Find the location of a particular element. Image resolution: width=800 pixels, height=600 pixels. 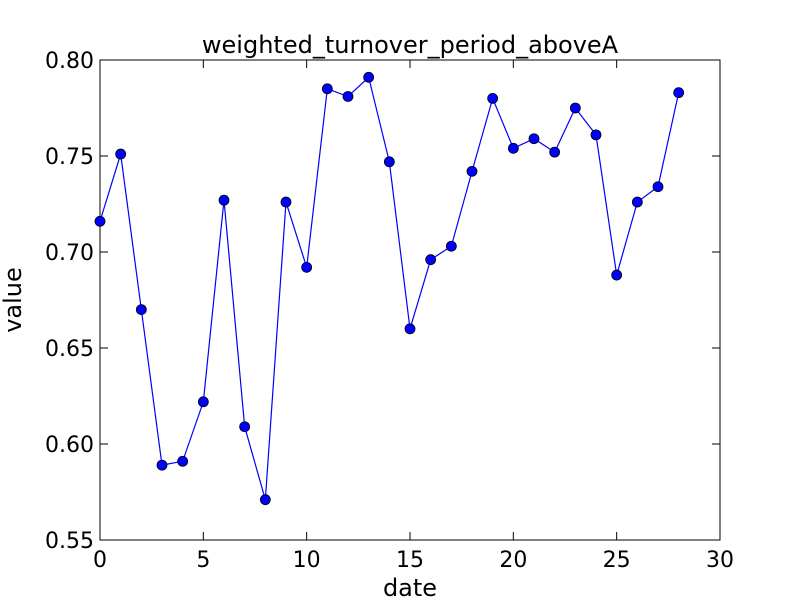

y-tick-label: 0.75 is located at coordinates (69, 157).